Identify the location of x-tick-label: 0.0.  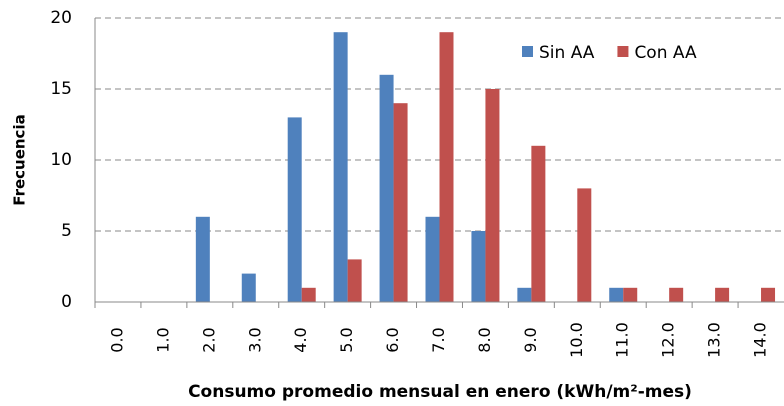
(116, 339).